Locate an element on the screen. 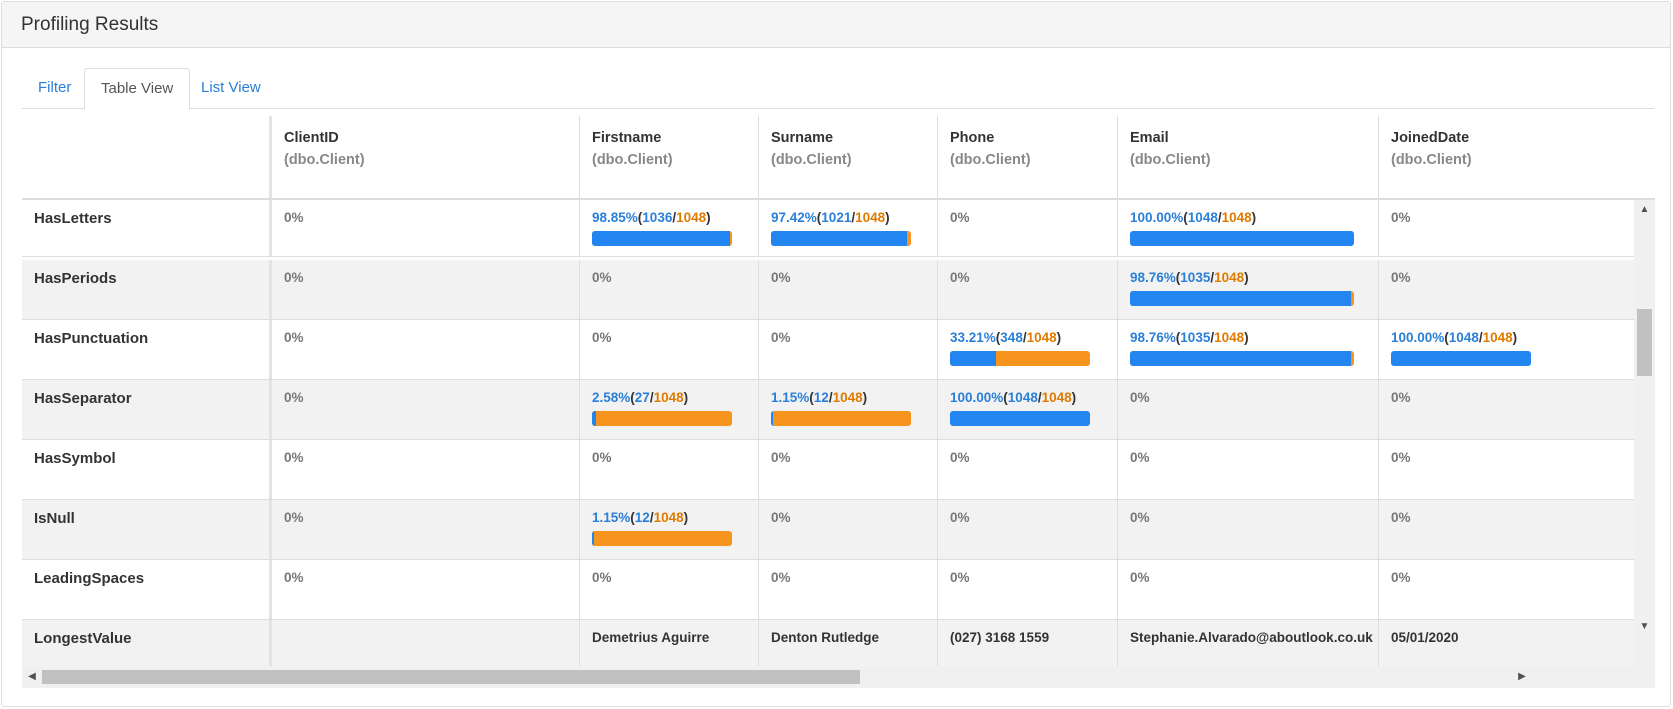  column-name: ClientID is located at coordinates (311, 138).